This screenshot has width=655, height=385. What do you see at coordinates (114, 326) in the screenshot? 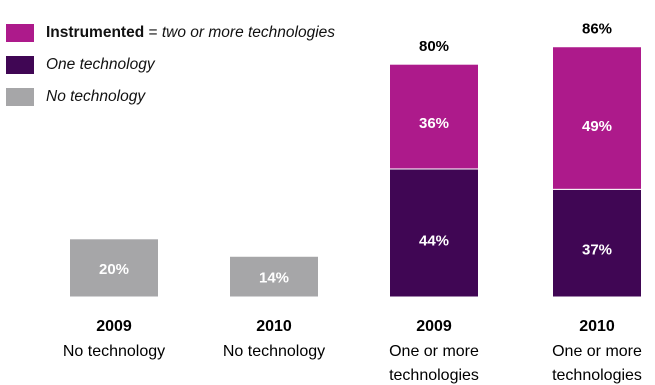
I see `category-year-label-0: 2009` at bounding box center [114, 326].